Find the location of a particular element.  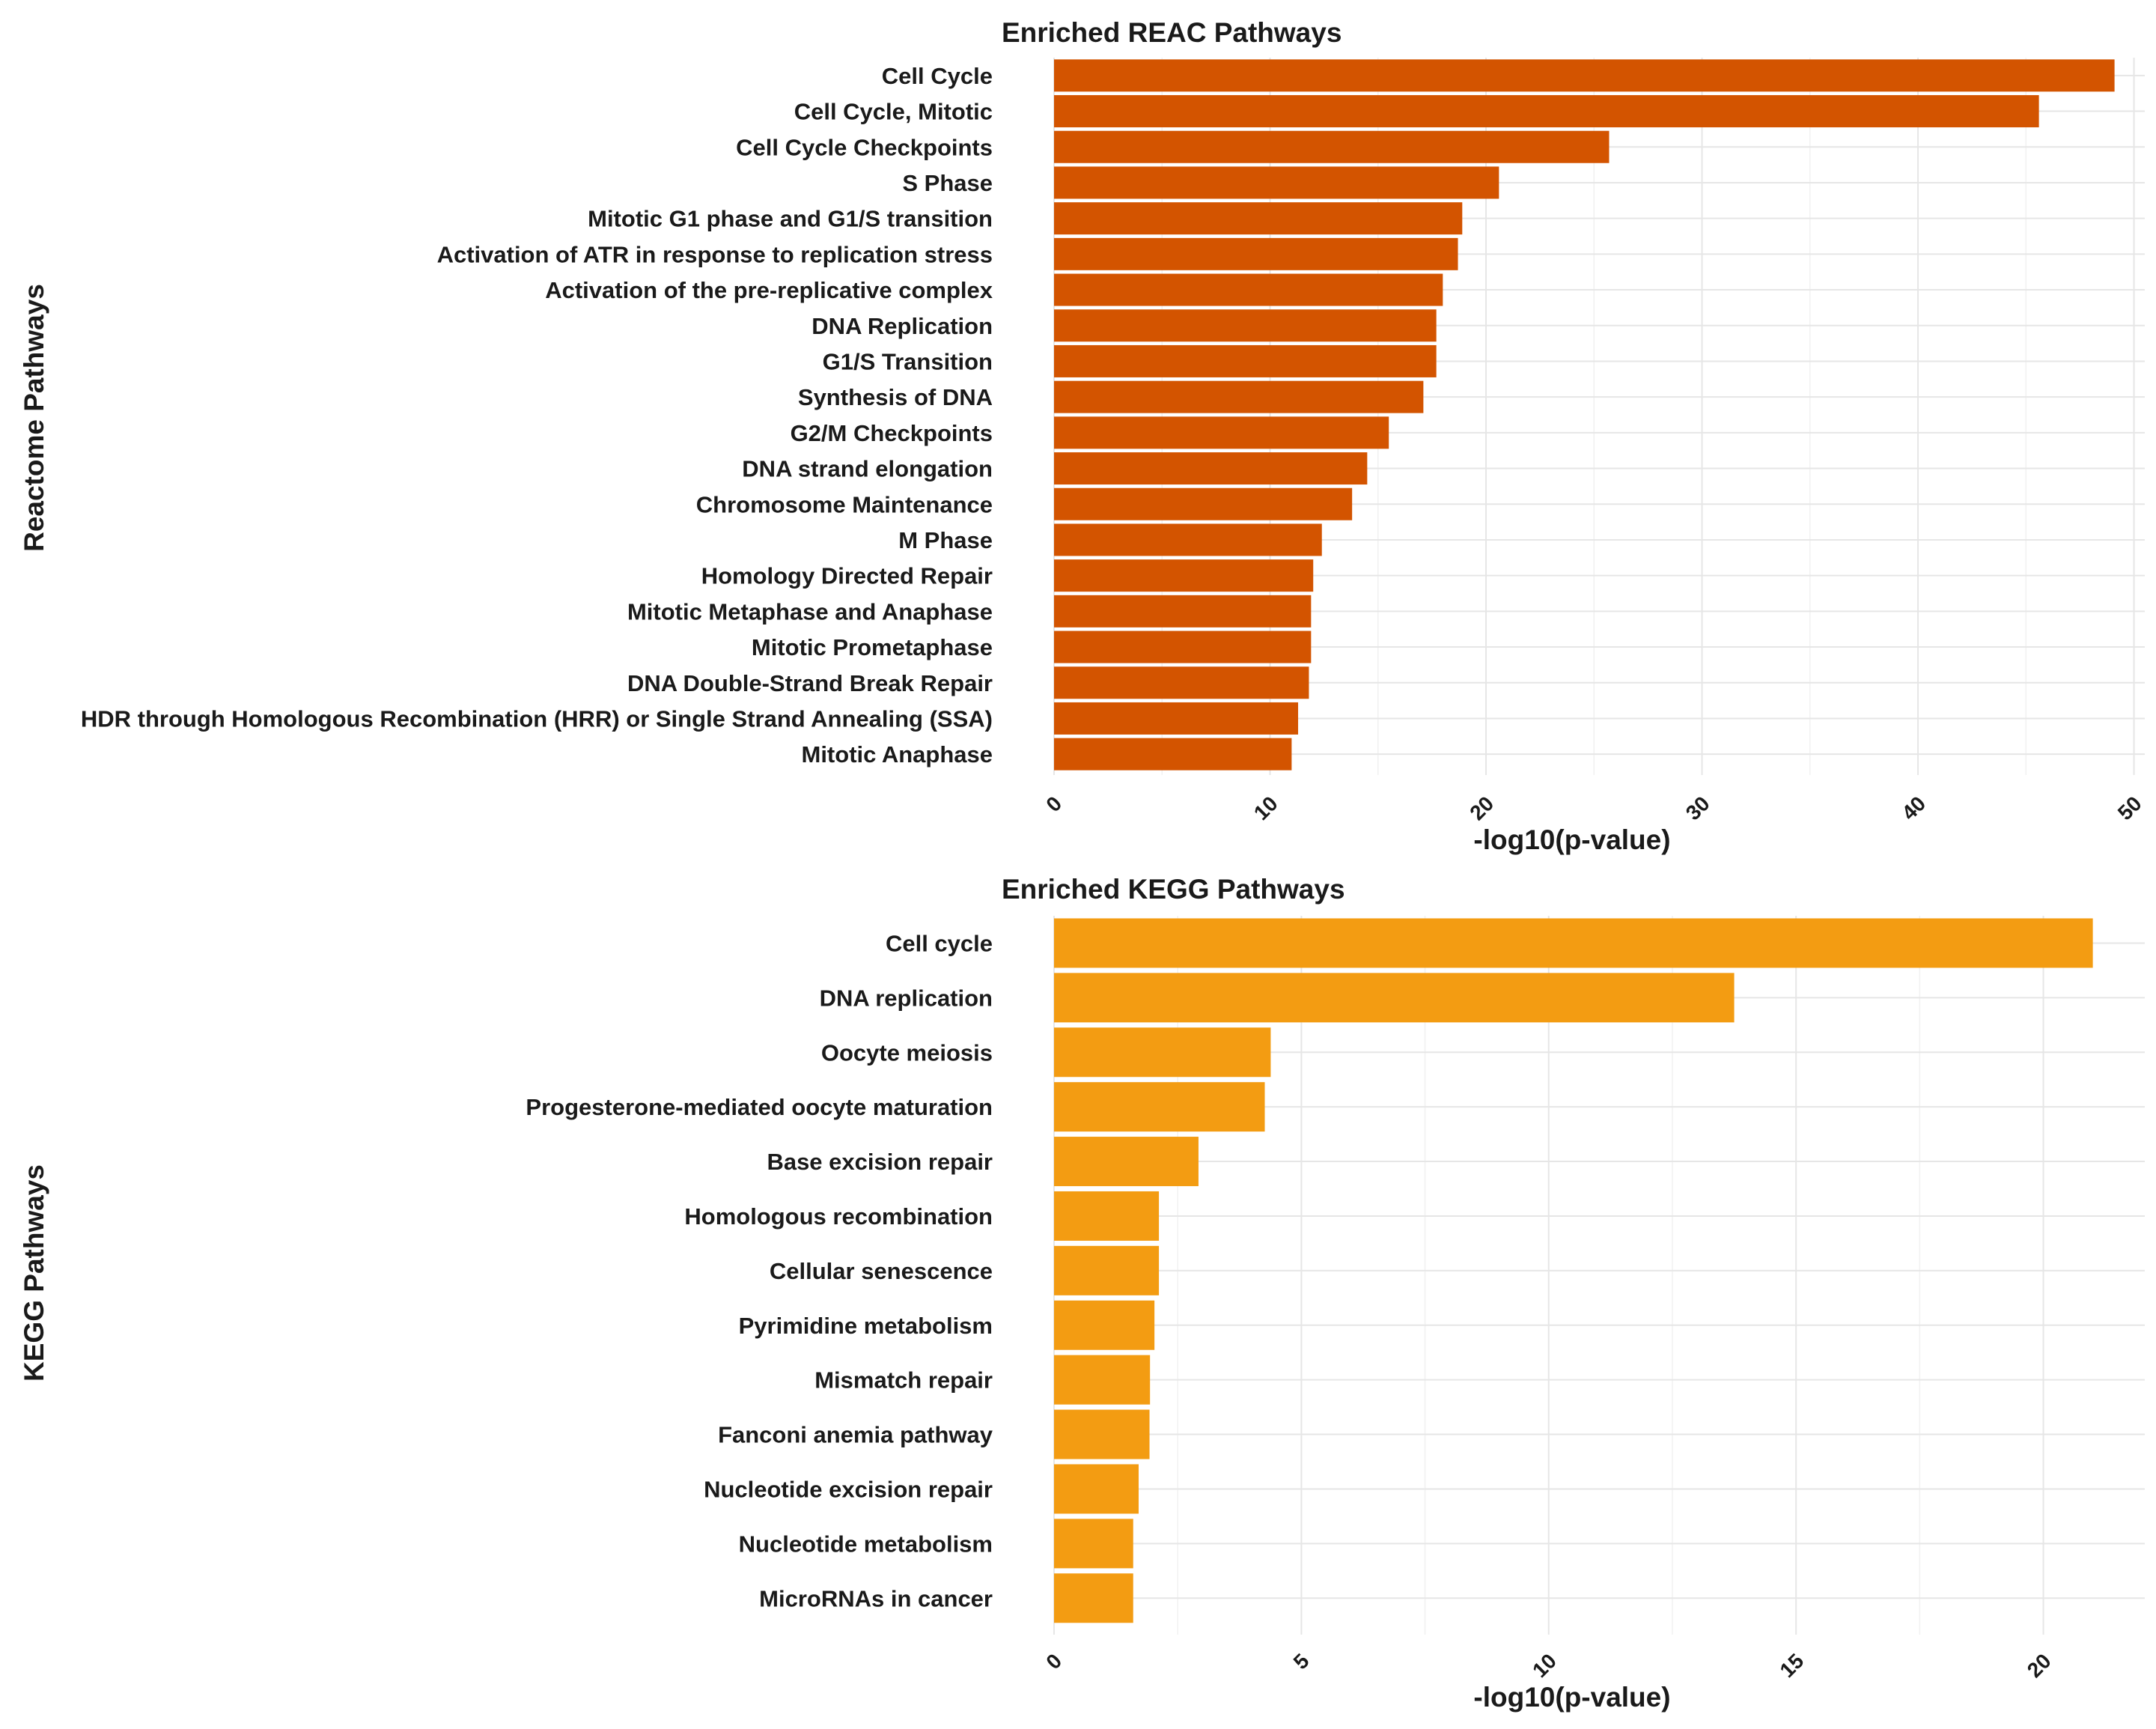

reac-category-label: DNA Replication is located at coordinates (902, 326).